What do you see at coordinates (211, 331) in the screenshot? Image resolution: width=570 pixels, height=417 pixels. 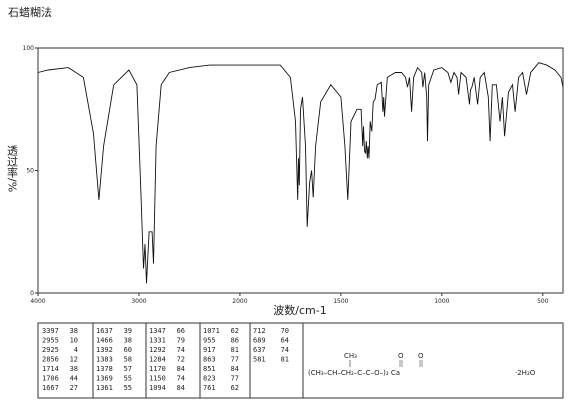 I see `peak-wavenumber: 1071` at bounding box center [211, 331].